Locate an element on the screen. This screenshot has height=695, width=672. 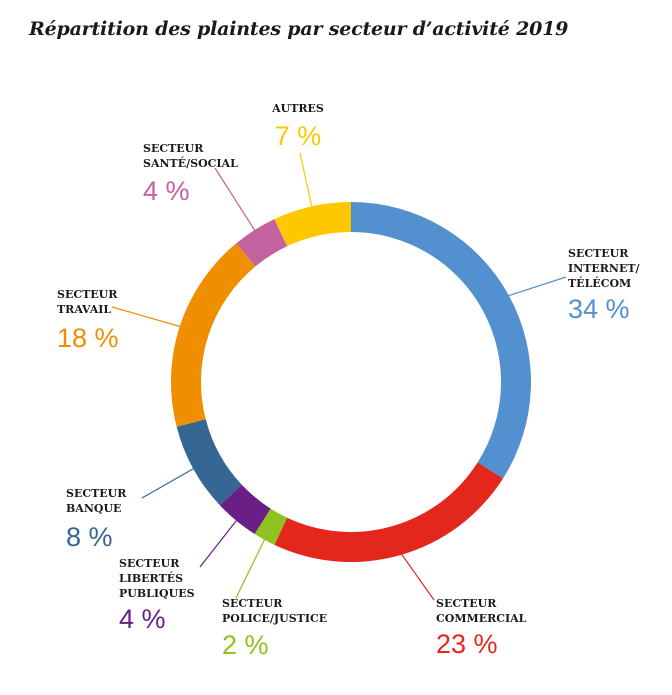
slice-autres is located at coordinates (312, 224).